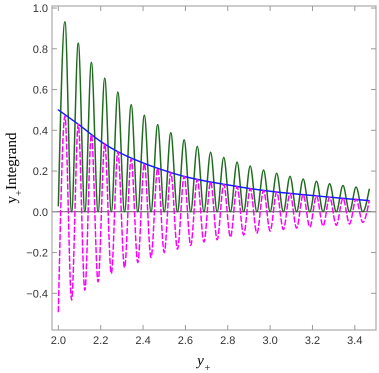 The image size is (379, 373). Describe the element at coordinates (40, 172) in the screenshot. I see `y-tick-label: 0.2` at that location.